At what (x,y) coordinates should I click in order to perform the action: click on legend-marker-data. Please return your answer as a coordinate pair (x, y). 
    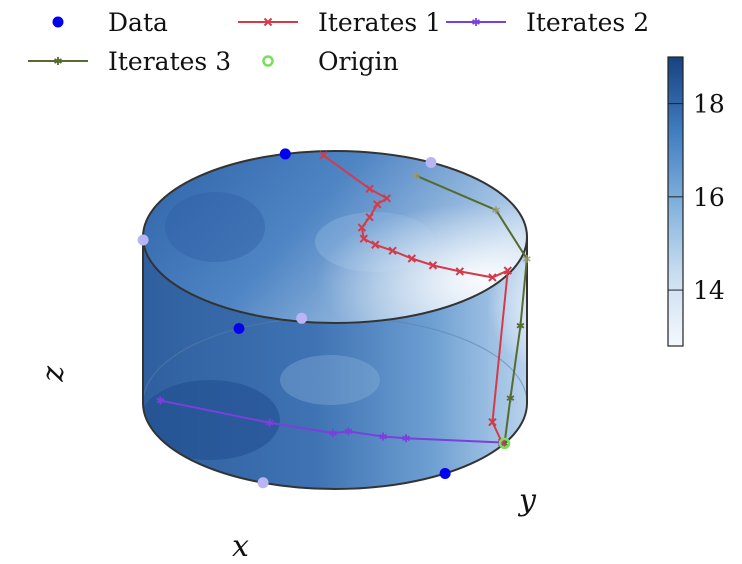
    Looking at the image, I should click on (58, 22).